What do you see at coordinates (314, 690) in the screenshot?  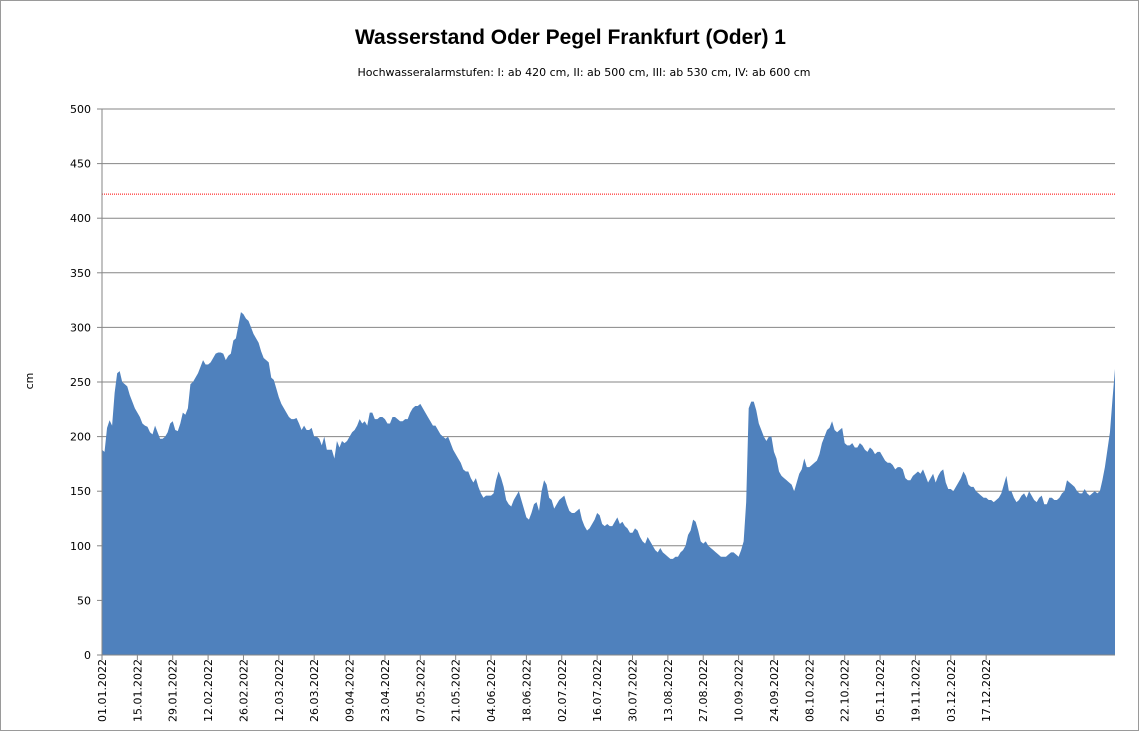 I see `x-tick-label: 26.03.2022` at bounding box center [314, 690].